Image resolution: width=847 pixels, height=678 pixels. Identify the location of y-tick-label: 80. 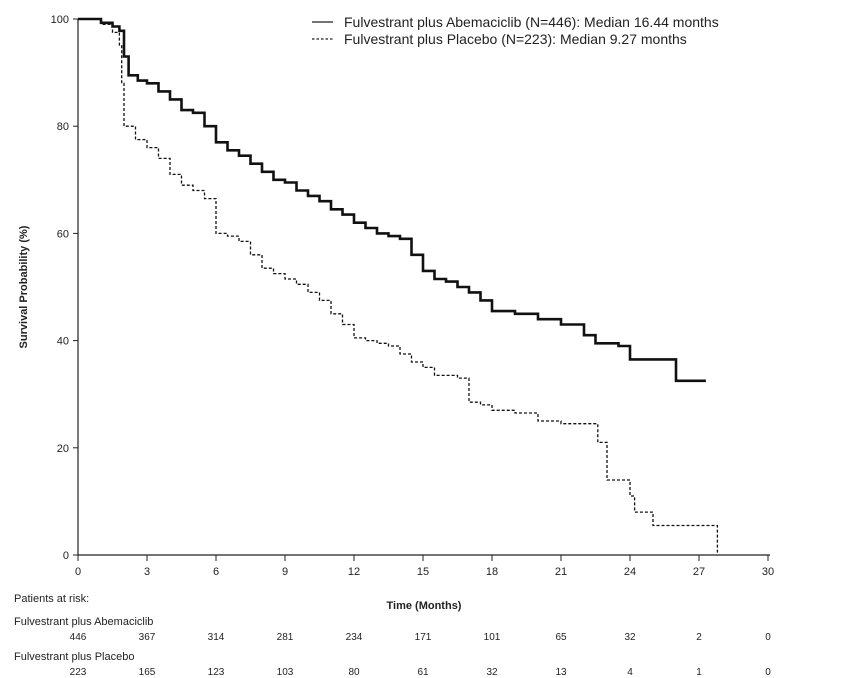
(63, 127).